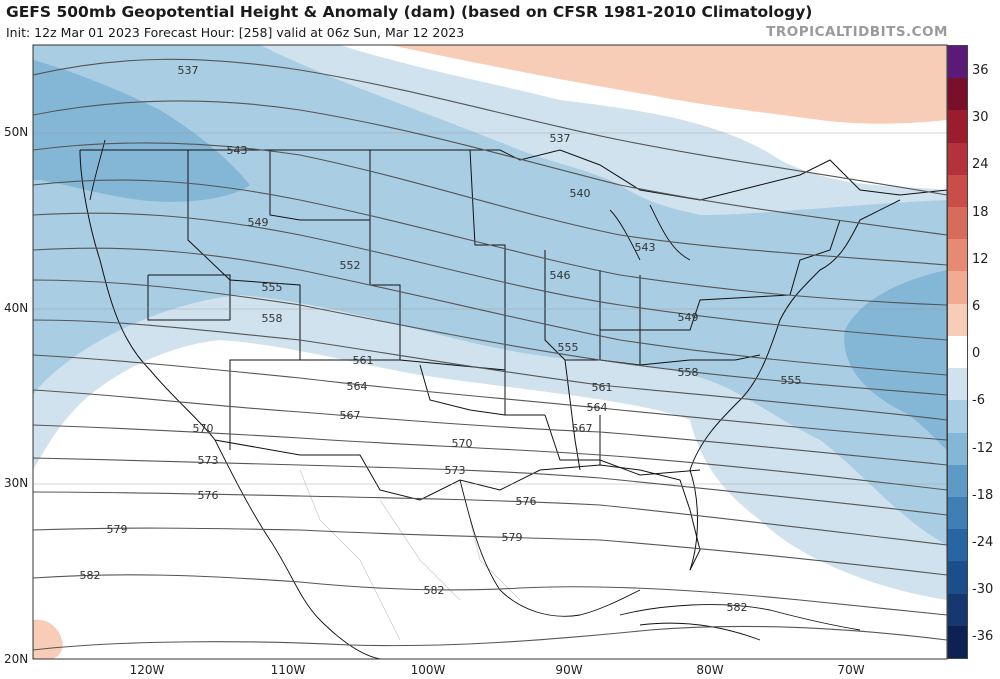  Describe the element at coordinates (978, 401) in the screenshot. I see `colorbar-tick-label: -6` at that location.